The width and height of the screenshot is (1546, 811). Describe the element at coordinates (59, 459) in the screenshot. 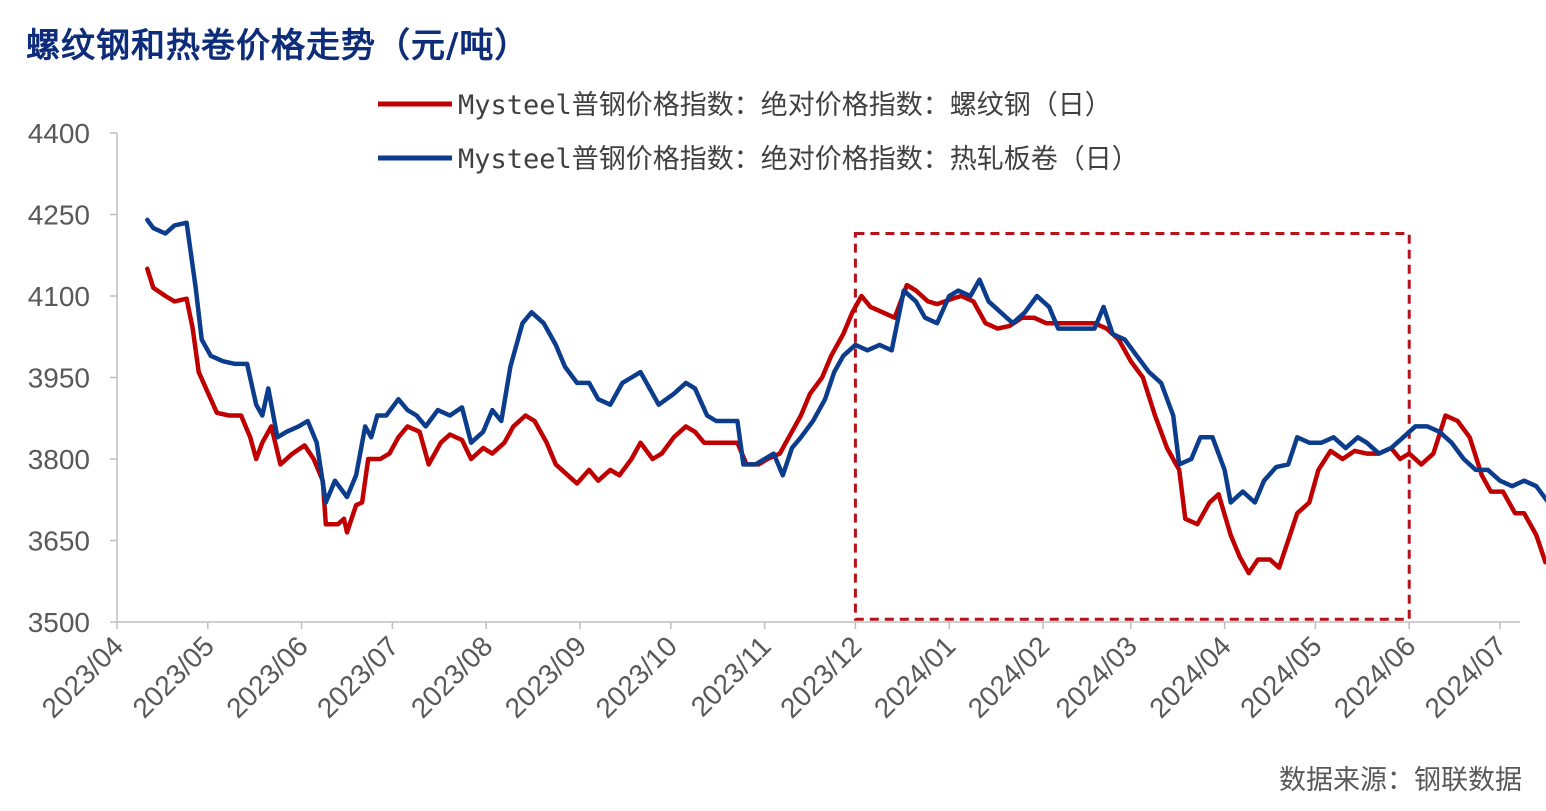

I see `y-tick-label: 3800` at that location.